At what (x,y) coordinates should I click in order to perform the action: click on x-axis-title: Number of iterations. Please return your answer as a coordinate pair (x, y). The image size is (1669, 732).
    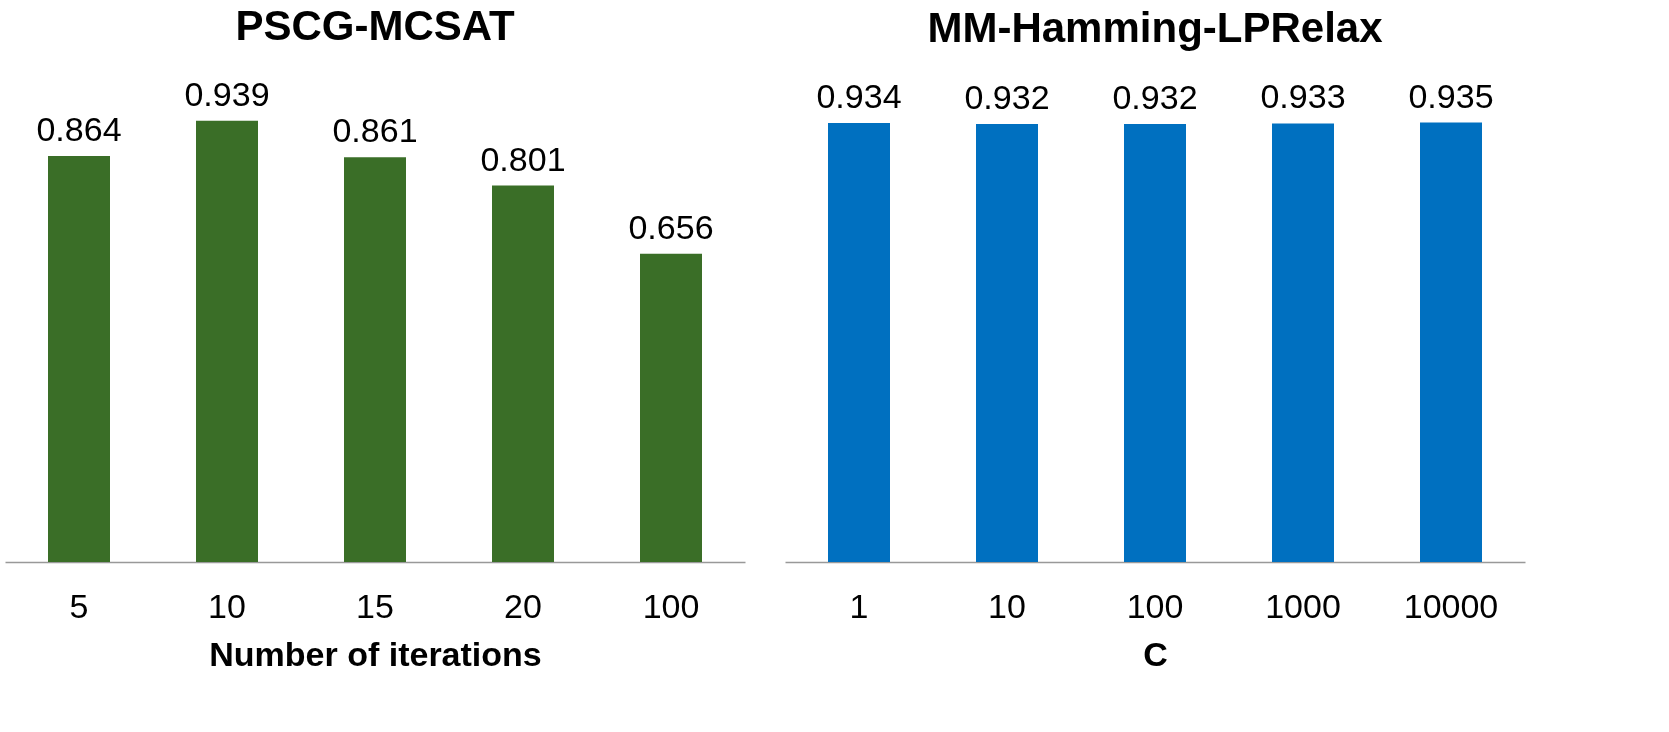
    Looking at the image, I should click on (375, 653).